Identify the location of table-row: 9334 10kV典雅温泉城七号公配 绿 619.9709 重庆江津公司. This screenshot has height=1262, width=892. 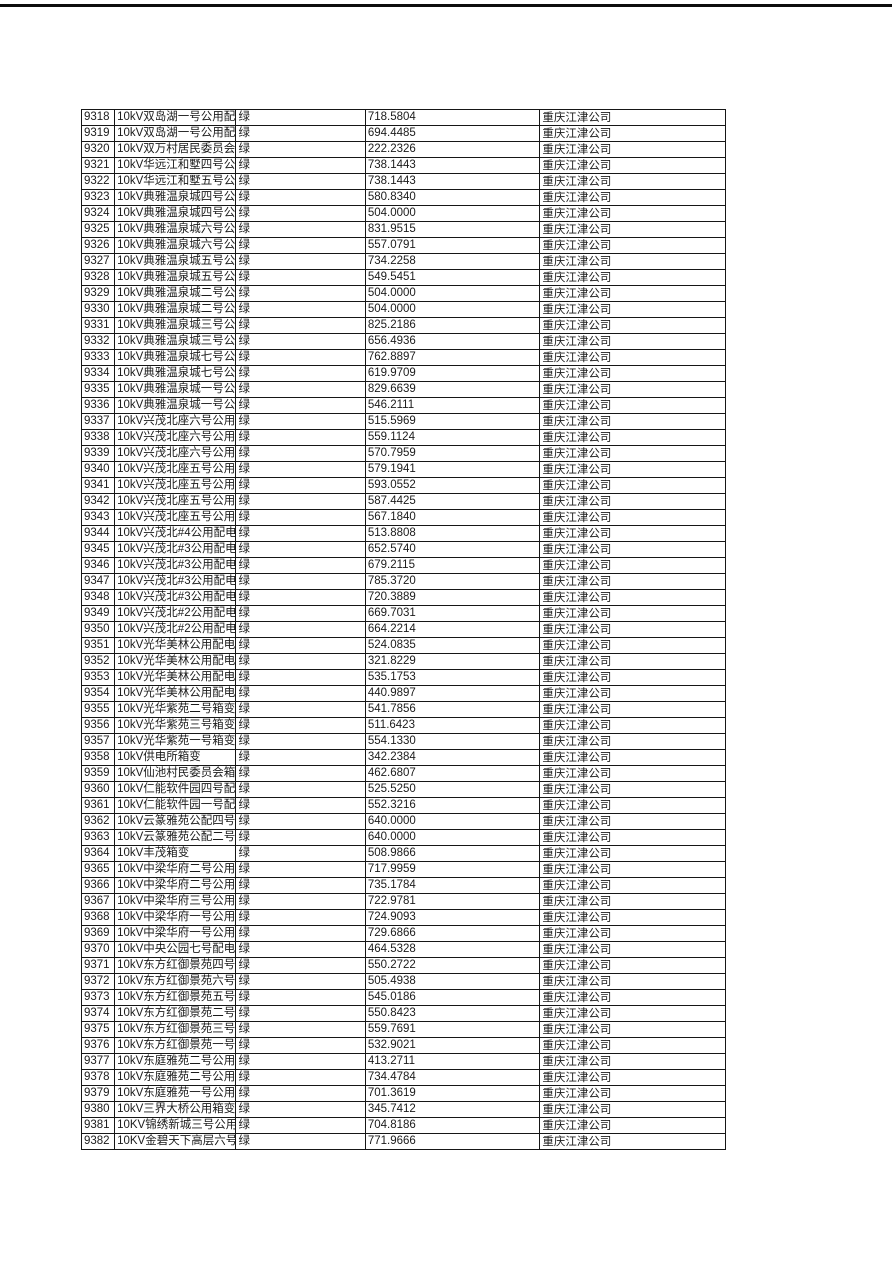
(403, 373).